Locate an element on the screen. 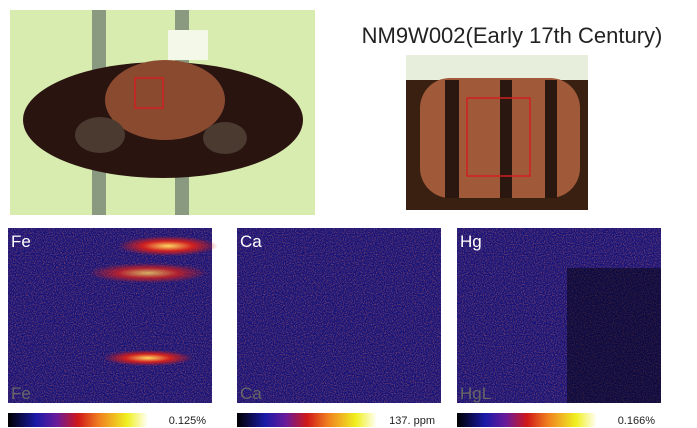 The width and height of the screenshot is (697, 428). zoom-photo is located at coordinates (497, 132).